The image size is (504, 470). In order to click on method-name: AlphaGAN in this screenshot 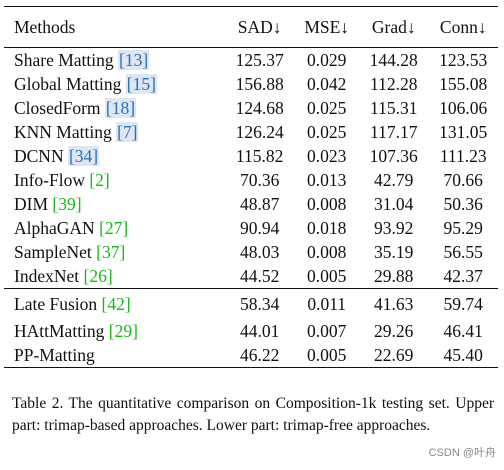, I will do `click(54, 228)`.